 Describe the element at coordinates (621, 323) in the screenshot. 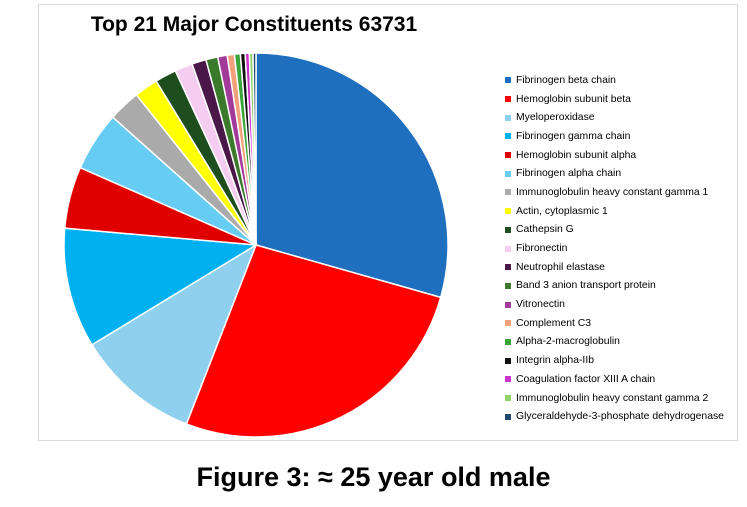

I see `legend-item: Complement C3` at that location.